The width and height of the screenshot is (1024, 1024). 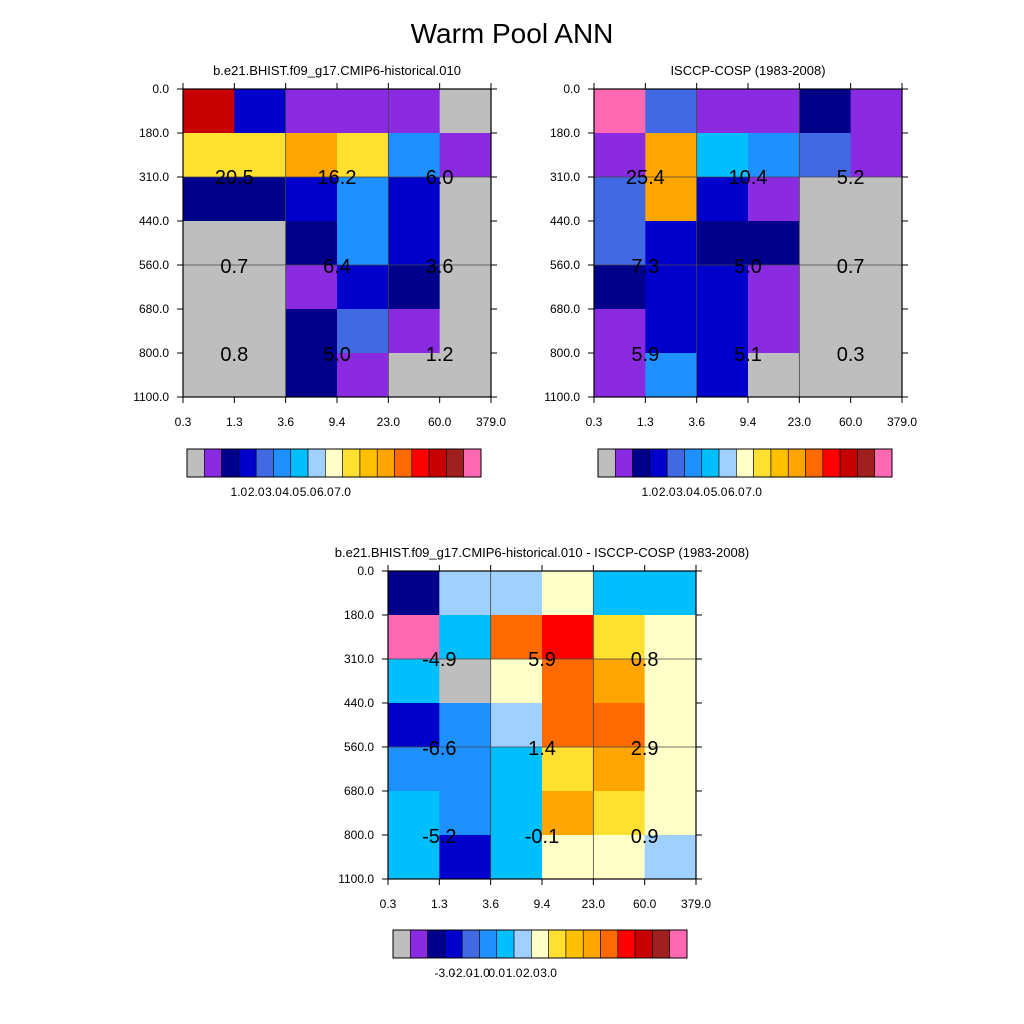 I want to click on panel-difference-xlabel-3: 9.4, so click(x=542, y=904).